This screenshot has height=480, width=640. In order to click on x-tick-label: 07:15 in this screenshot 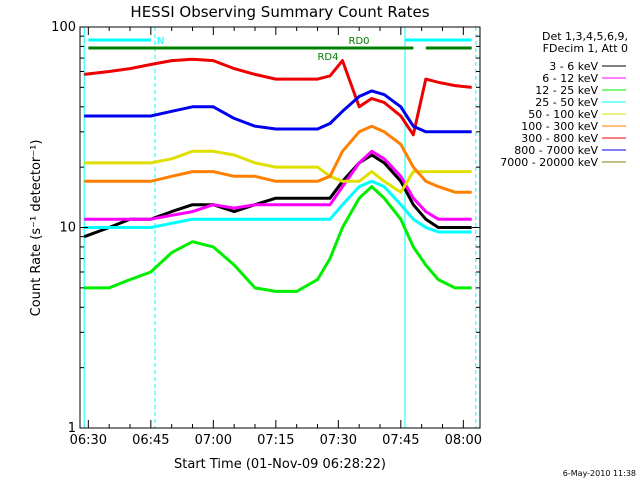, I will do `click(275, 440)`.